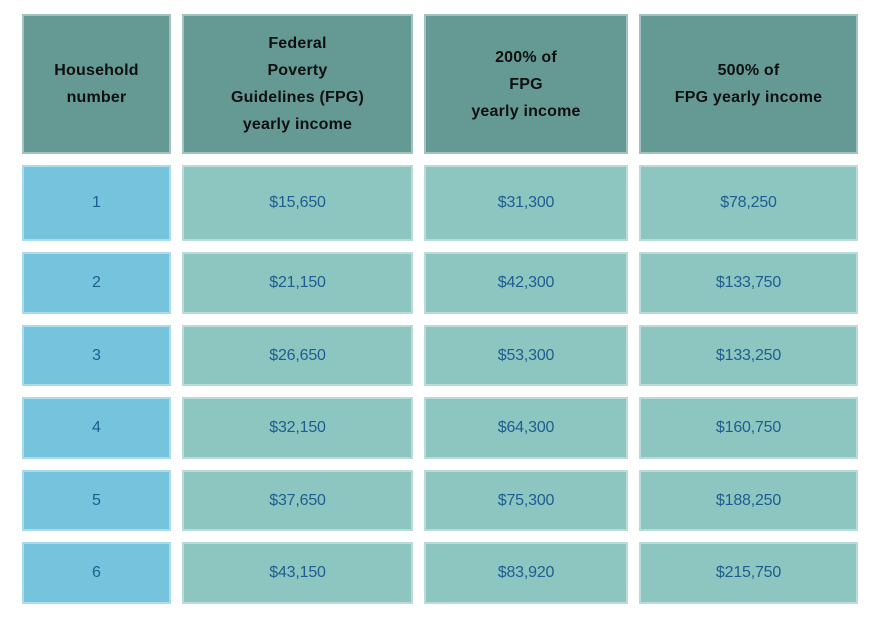 This screenshot has width=869, height=636. What do you see at coordinates (526, 283) in the screenshot?
I see `cell-fpg200-row2: $42,300` at bounding box center [526, 283].